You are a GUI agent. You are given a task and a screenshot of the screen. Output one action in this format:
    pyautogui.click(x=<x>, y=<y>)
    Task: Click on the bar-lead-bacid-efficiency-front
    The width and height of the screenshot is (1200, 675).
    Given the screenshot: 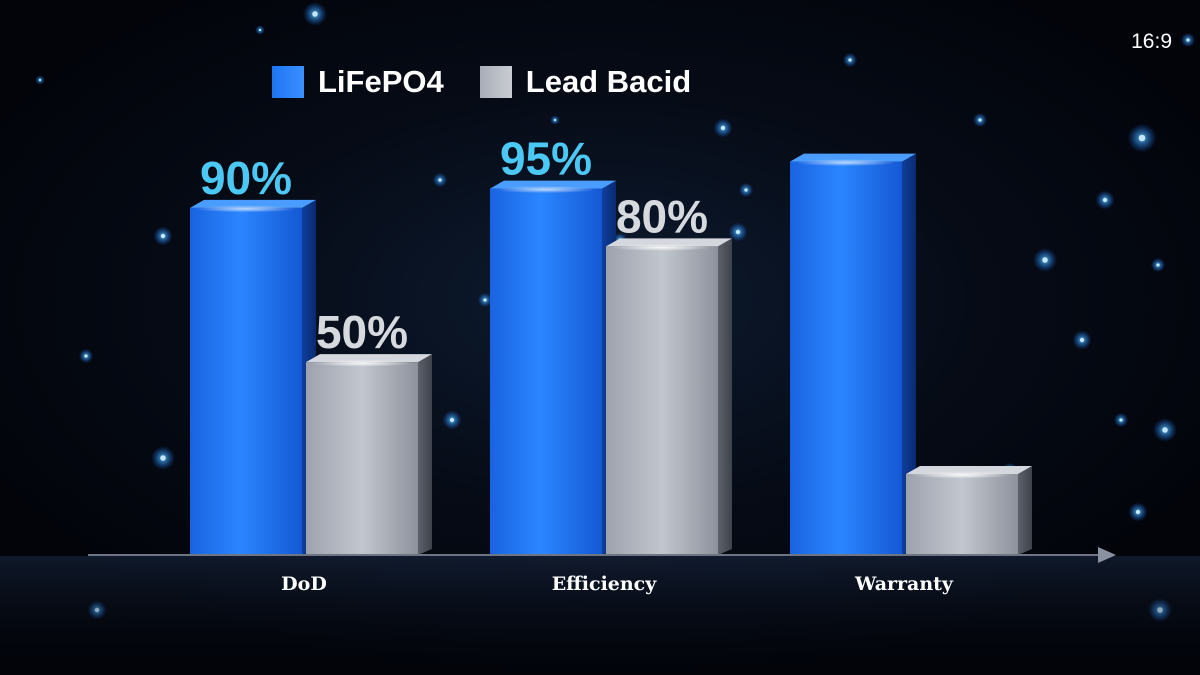 What is the action you would take?
    pyautogui.click(x=662, y=400)
    